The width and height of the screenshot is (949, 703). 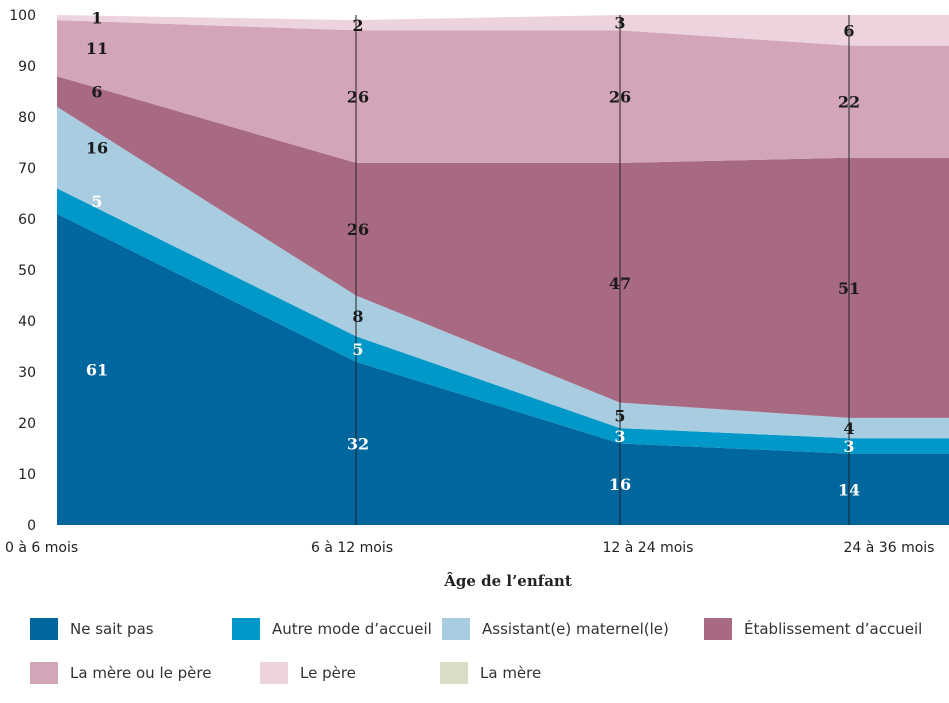 I want to click on data-label: 22, so click(x=849, y=102).